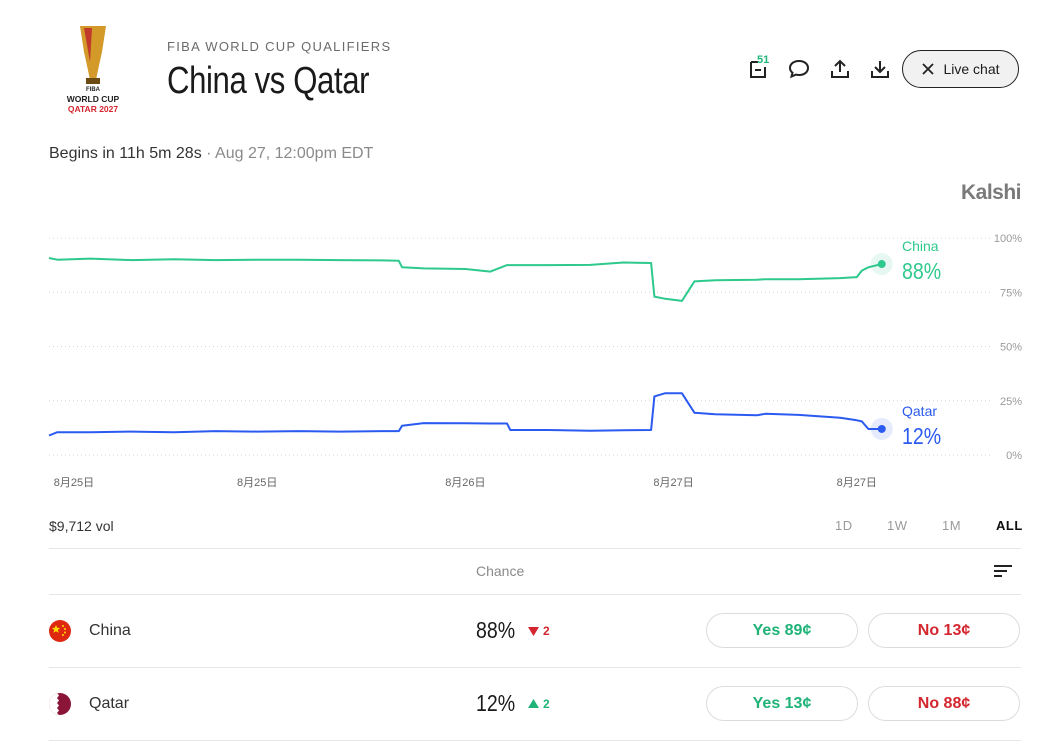 This screenshot has height=744, width=1054. I want to click on share-icon, so click(840, 69).